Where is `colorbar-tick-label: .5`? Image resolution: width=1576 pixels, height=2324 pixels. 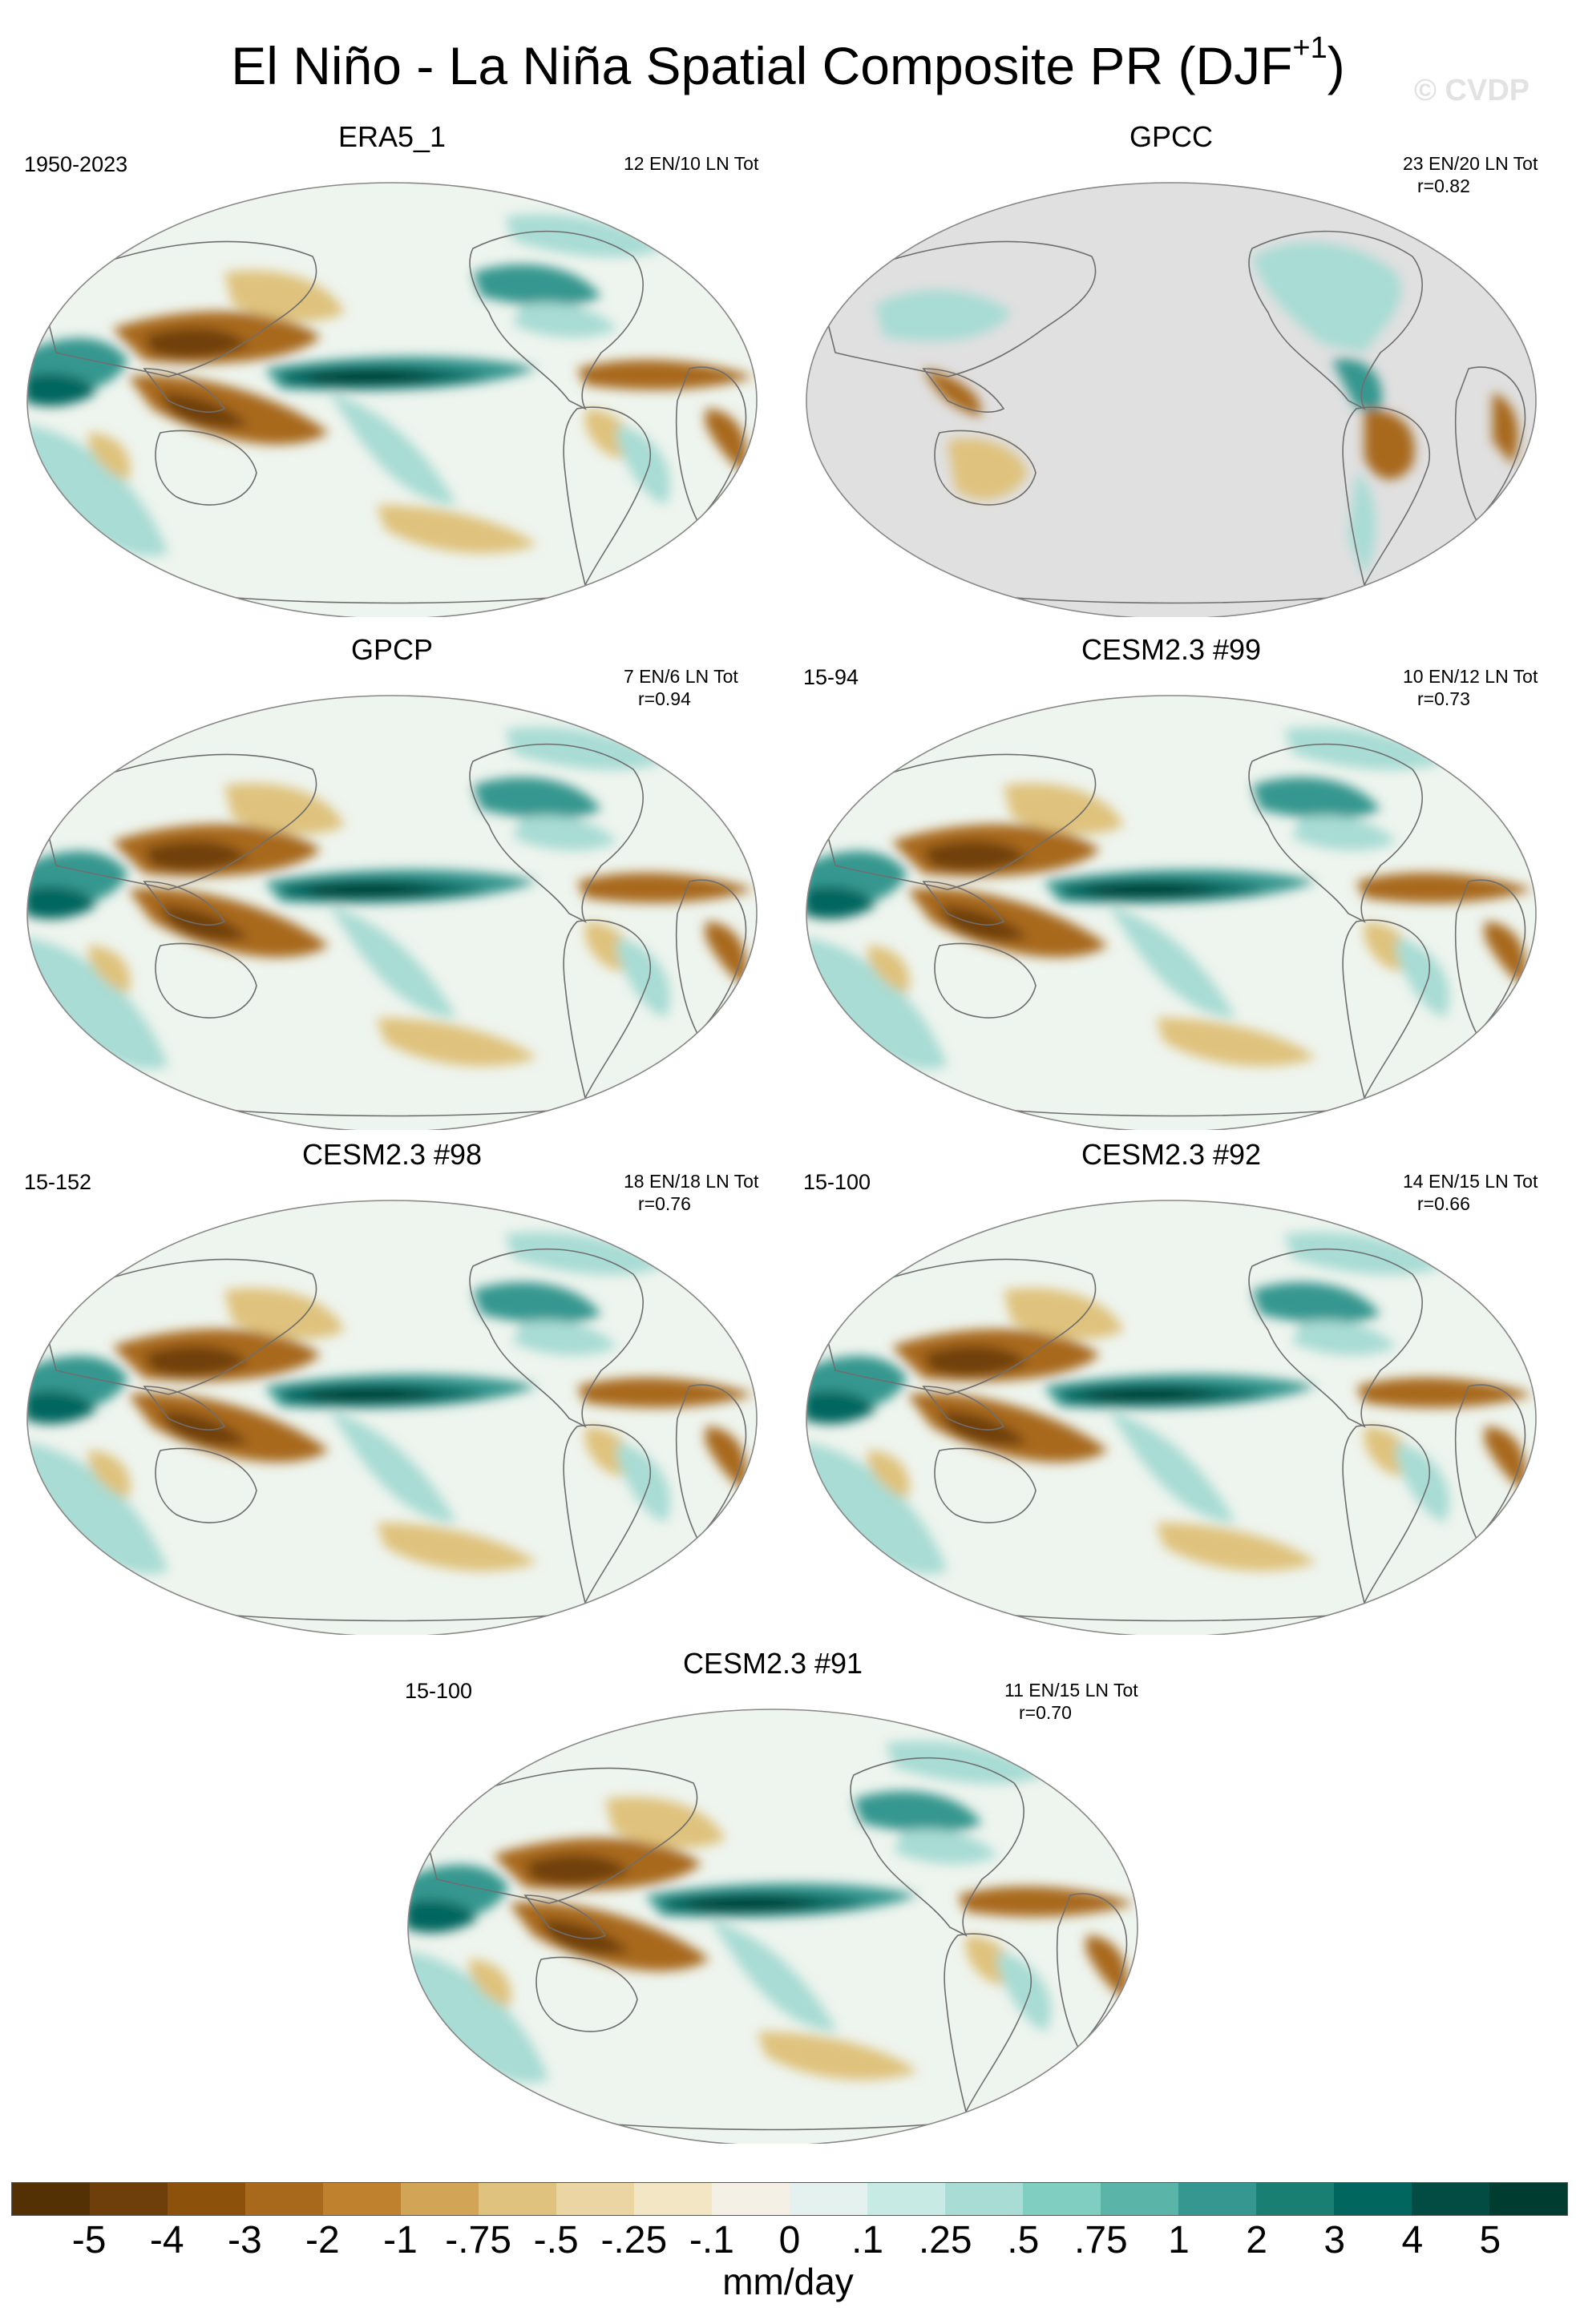 colorbar-tick-label: .5 is located at coordinates (1023, 2240).